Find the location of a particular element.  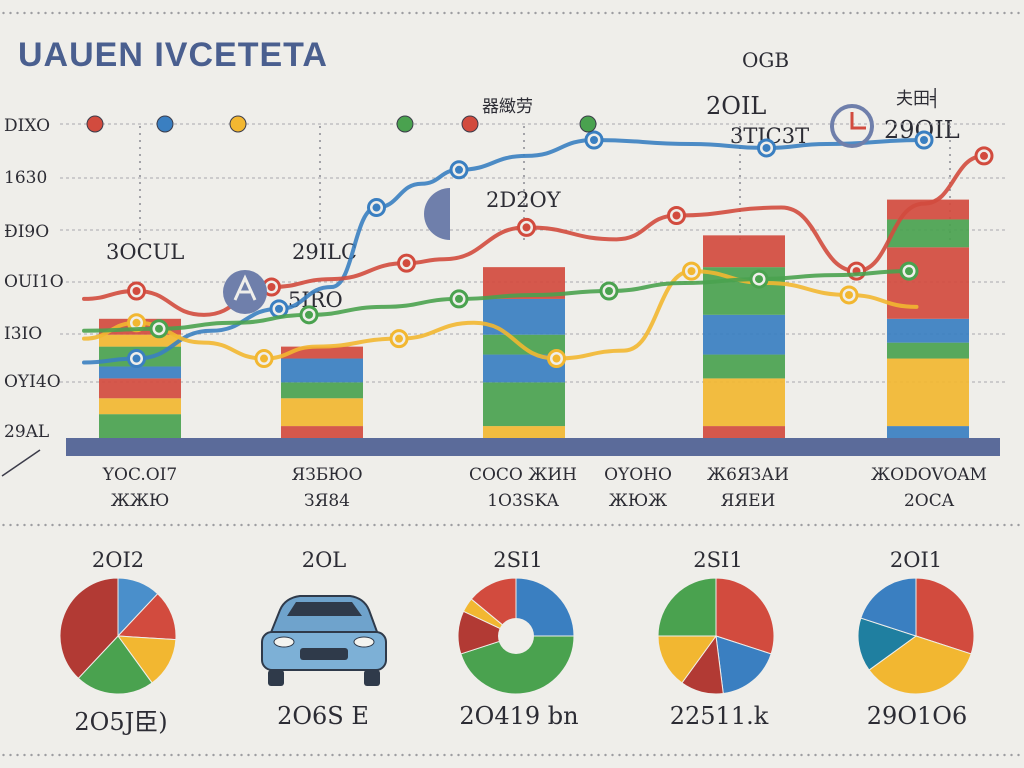

y-tick-label: I3IO is located at coordinates (23, 334).